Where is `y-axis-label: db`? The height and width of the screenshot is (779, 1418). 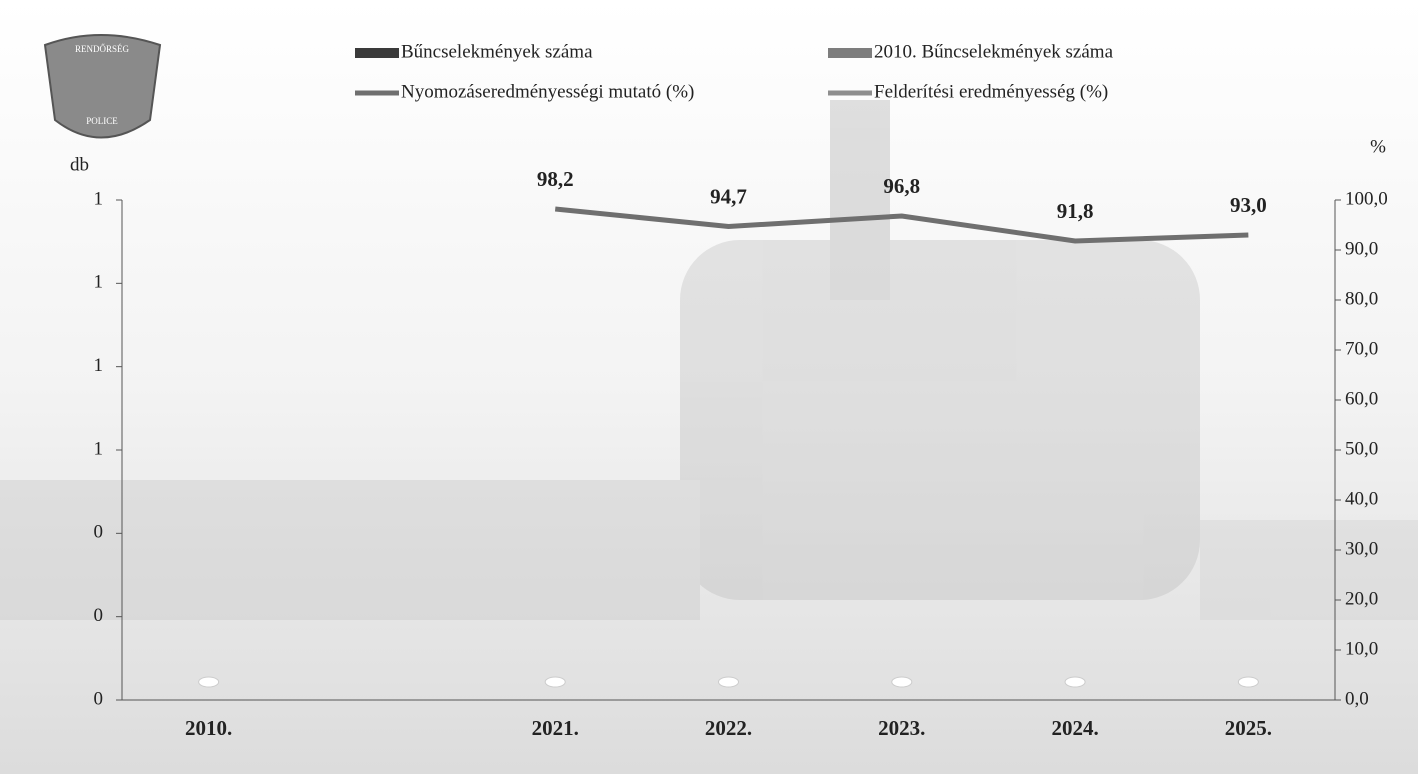 y-axis-label: db is located at coordinates (79, 164).